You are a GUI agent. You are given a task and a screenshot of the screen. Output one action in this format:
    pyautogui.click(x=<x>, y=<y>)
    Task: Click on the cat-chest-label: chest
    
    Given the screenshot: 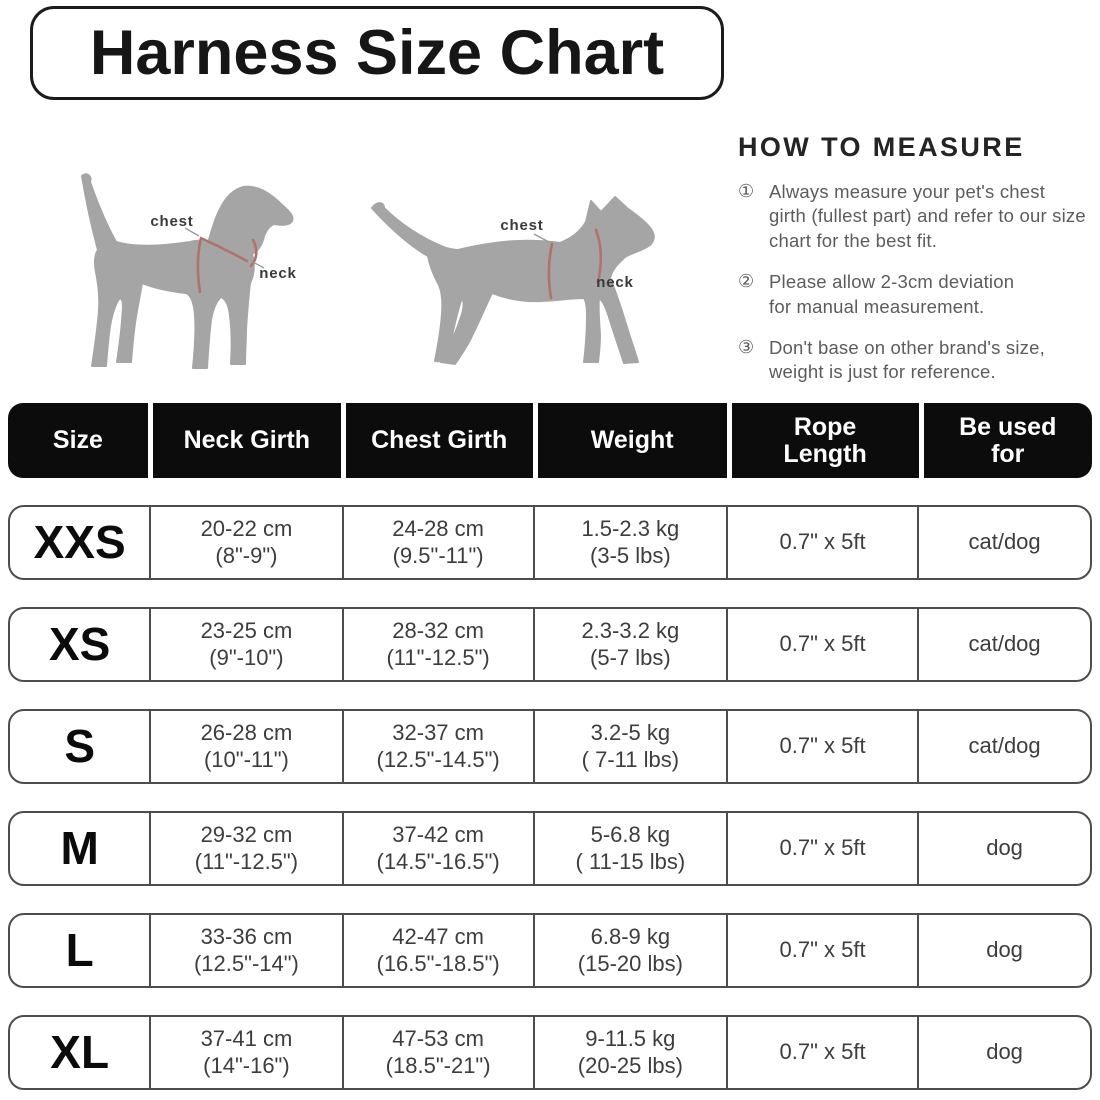 What is the action you would take?
    pyautogui.click(x=521, y=225)
    